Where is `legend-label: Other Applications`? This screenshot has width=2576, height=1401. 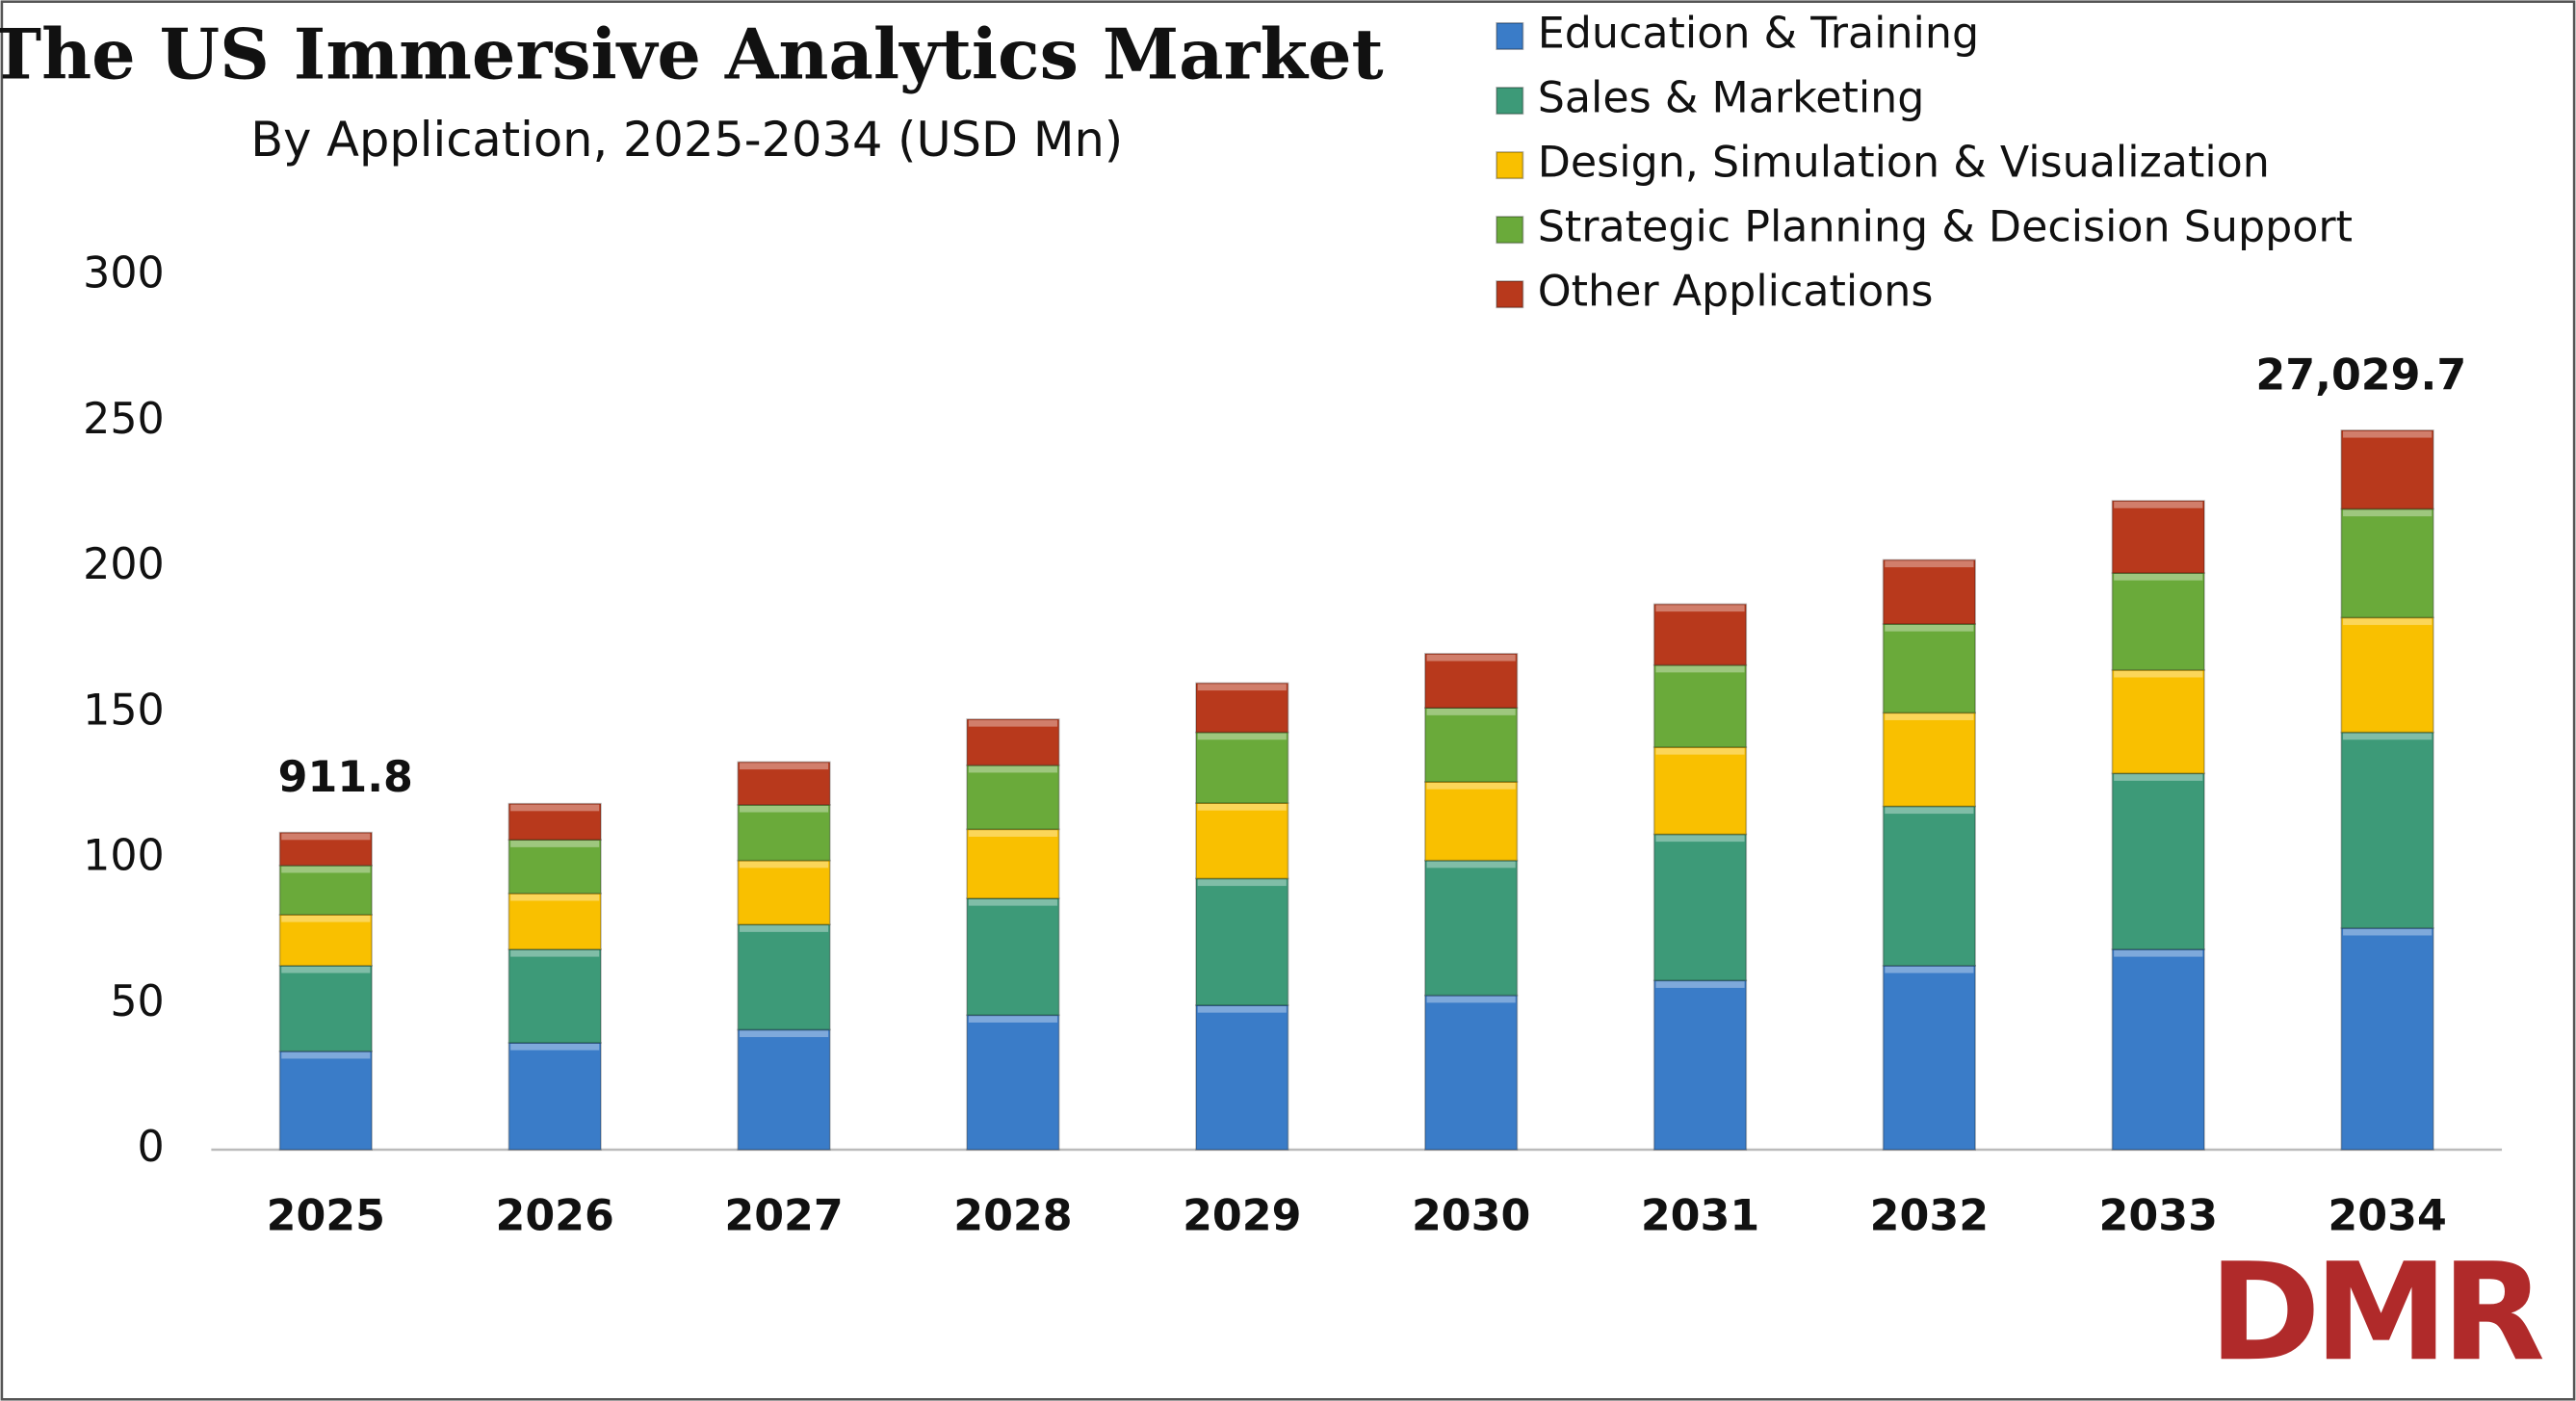
legend-label: Other Applications is located at coordinates (1736, 292).